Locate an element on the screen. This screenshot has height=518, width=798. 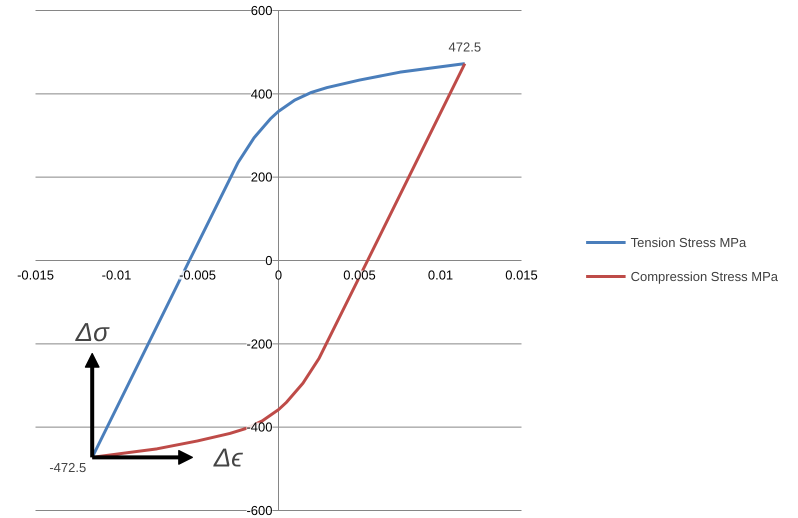
y-tick-label: 200 is located at coordinates (261, 177).